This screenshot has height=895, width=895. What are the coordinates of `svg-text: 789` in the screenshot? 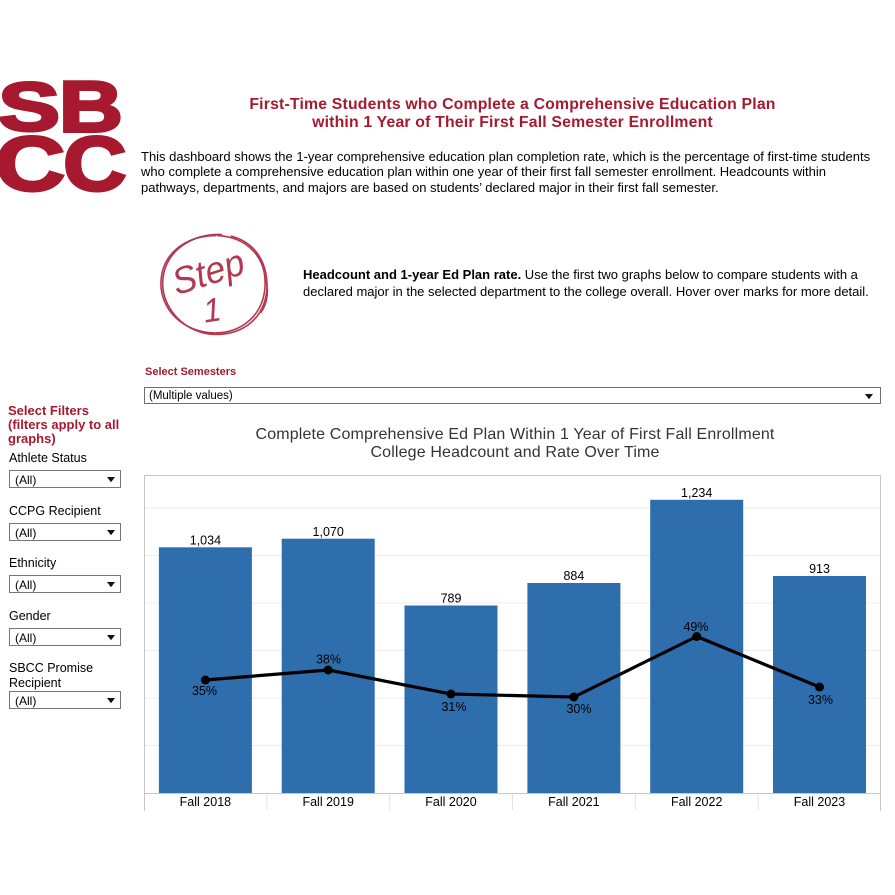 It's located at (451, 599).